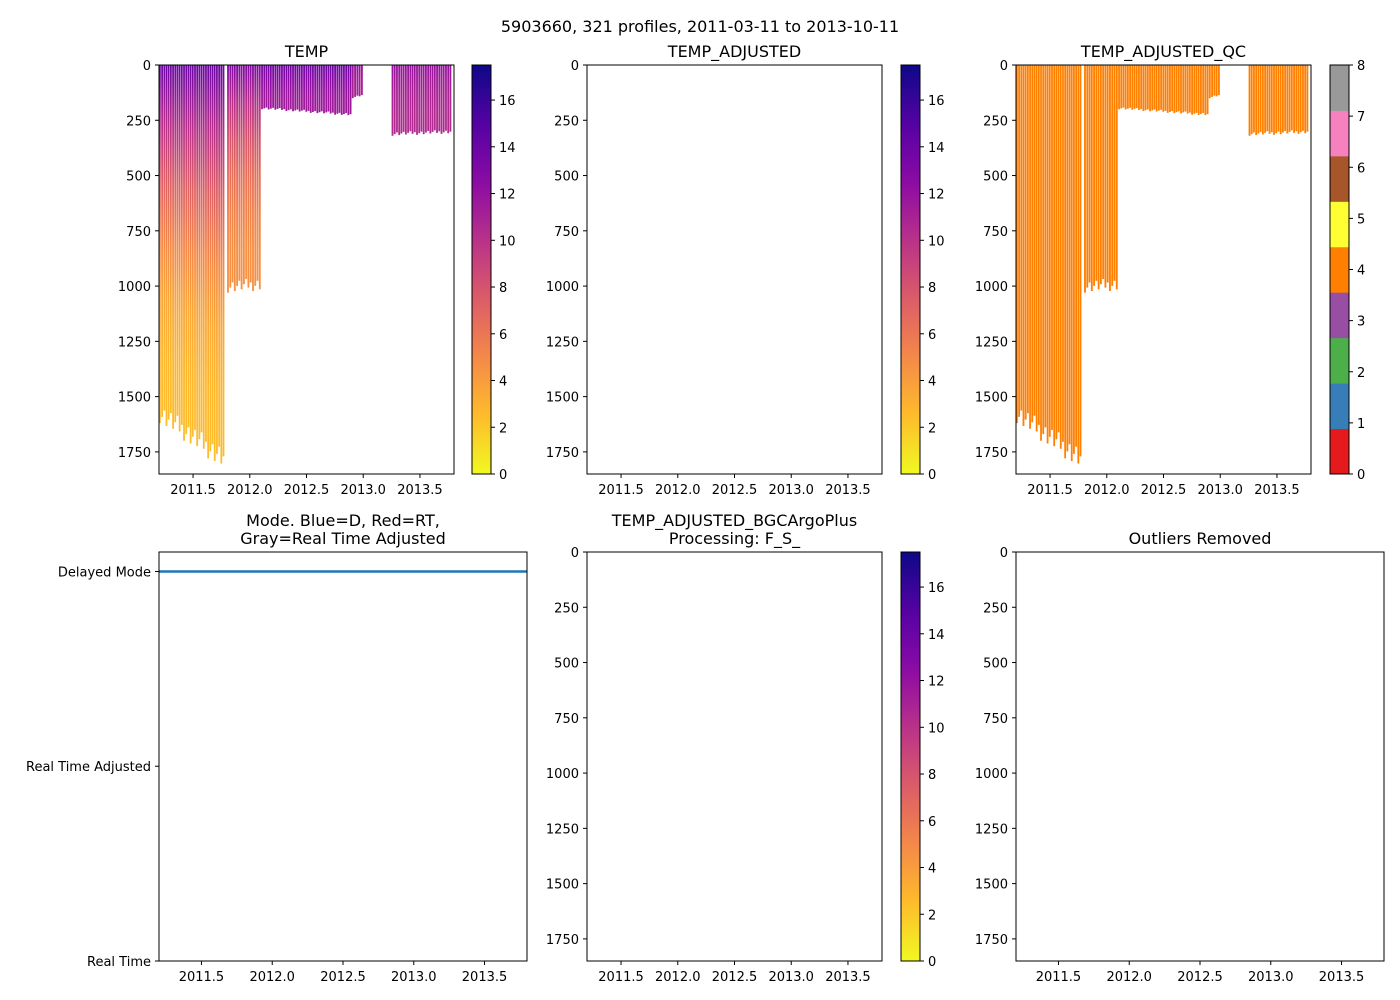 This screenshot has height=1000, width=1400. Describe the element at coordinates (991, 829) in the screenshot. I see `y-tick-label: 1250` at that location.